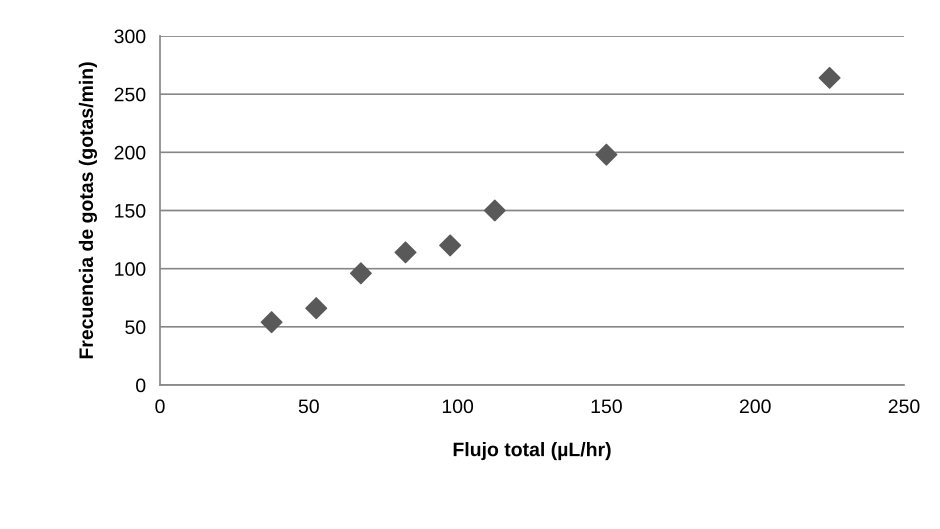 This screenshot has width=940, height=529. What do you see at coordinates (755, 406) in the screenshot?
I see `x-tick-label: 200` at bounding box center [755, 406].